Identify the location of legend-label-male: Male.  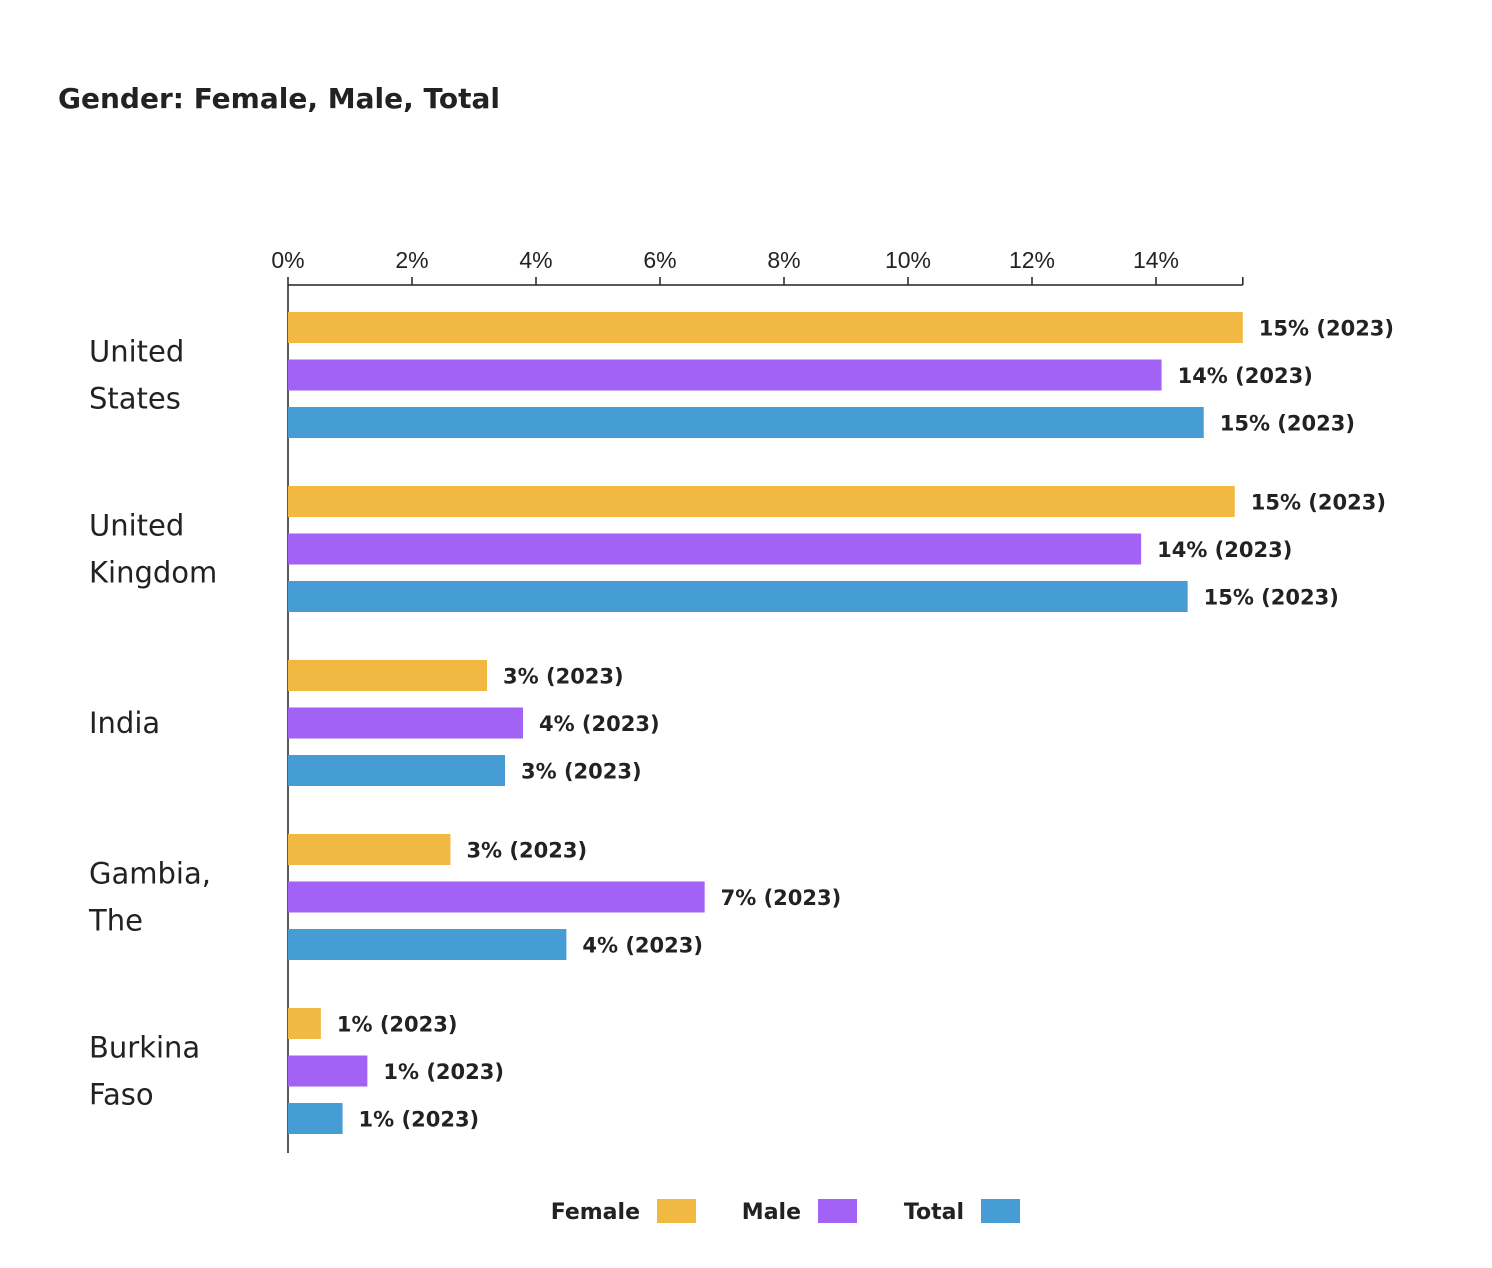
(771, 1212).